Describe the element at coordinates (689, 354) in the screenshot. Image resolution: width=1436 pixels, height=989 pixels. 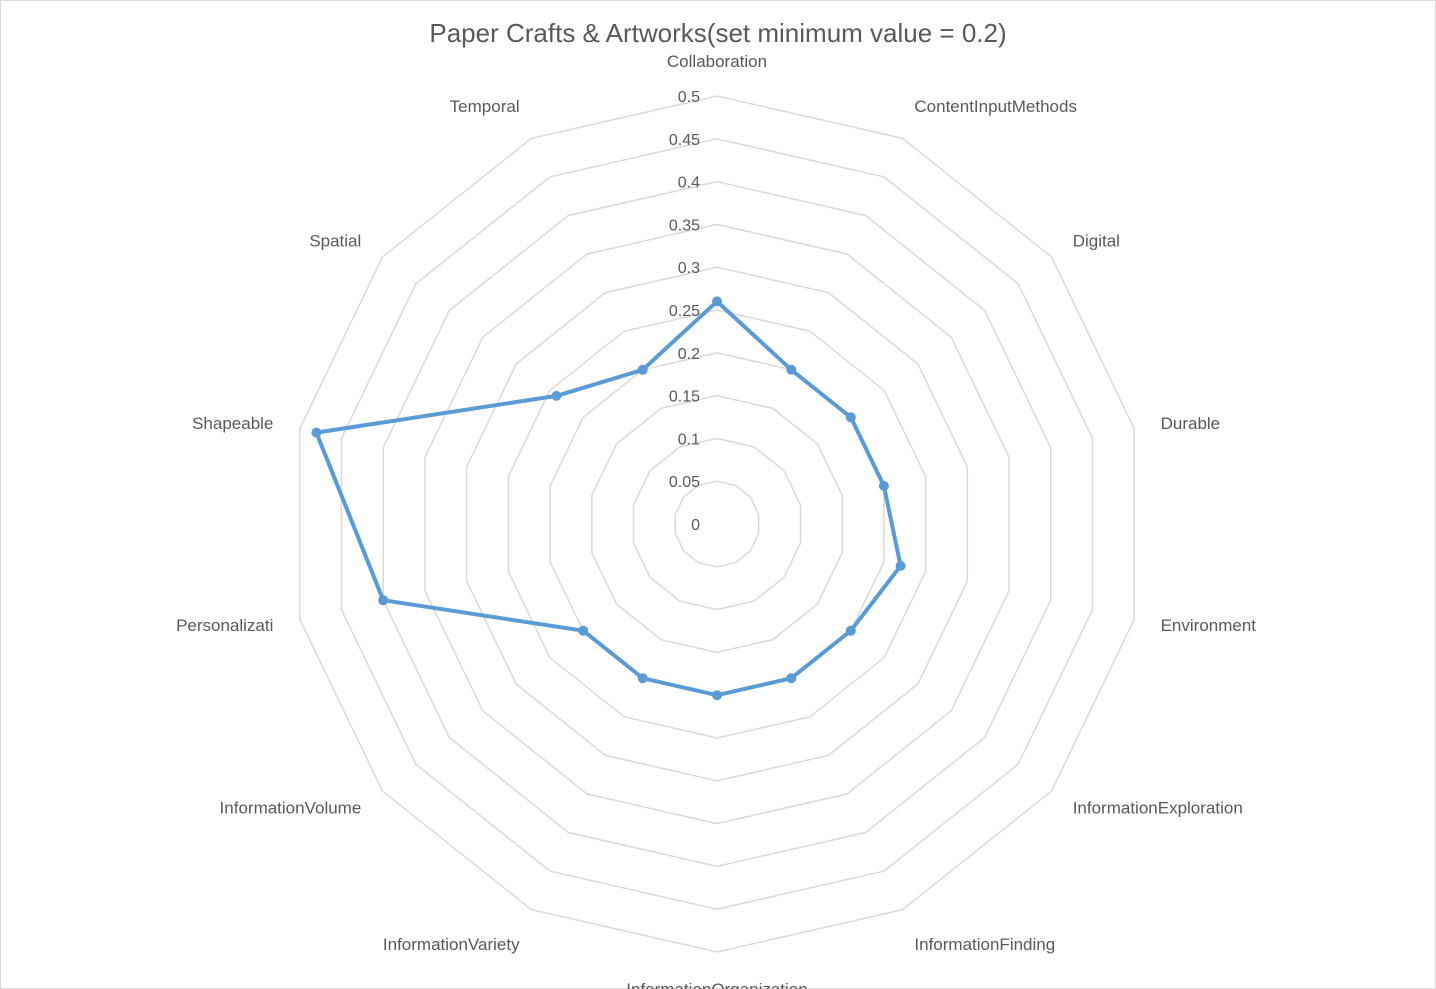
I see `radial-tick-label: 0.2` at that location.